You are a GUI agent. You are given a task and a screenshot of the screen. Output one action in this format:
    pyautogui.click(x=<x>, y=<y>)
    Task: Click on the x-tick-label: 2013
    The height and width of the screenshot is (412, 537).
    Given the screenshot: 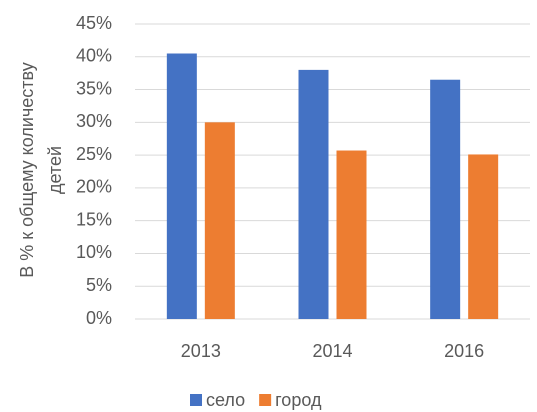 What is the action you would take?
    pyautogui.click(x=201, y=351)
    